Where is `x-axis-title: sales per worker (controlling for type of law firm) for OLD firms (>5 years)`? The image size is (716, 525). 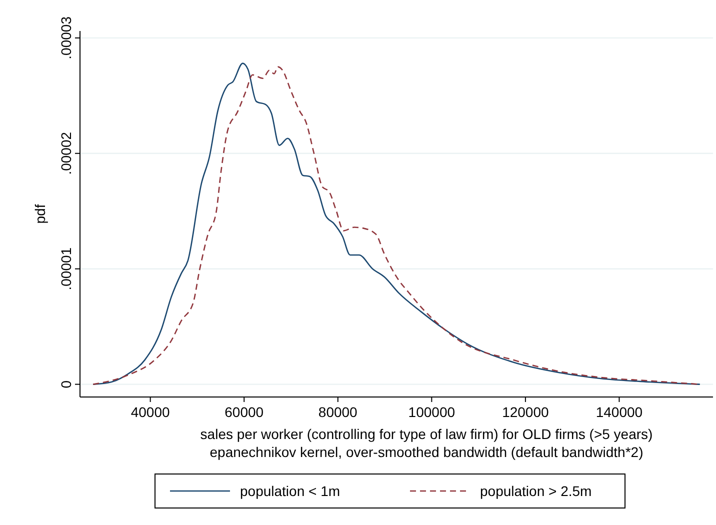 x-axis-title: sales per worker (controlling for type of law firm) for OLD firms (>5 years) is located at coordinates (426, 434).